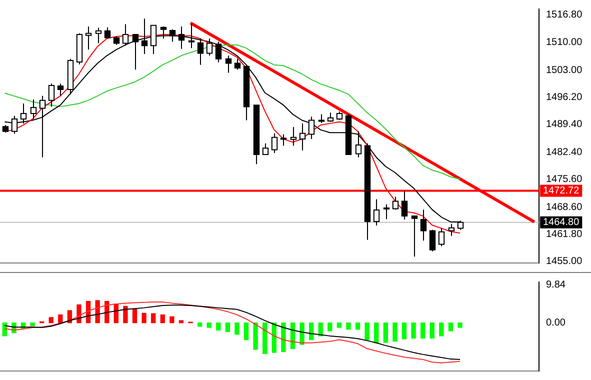 This screenshot has height=380, width=591. I want to click on y-tick-label: 1475.60, so click(564, 180).